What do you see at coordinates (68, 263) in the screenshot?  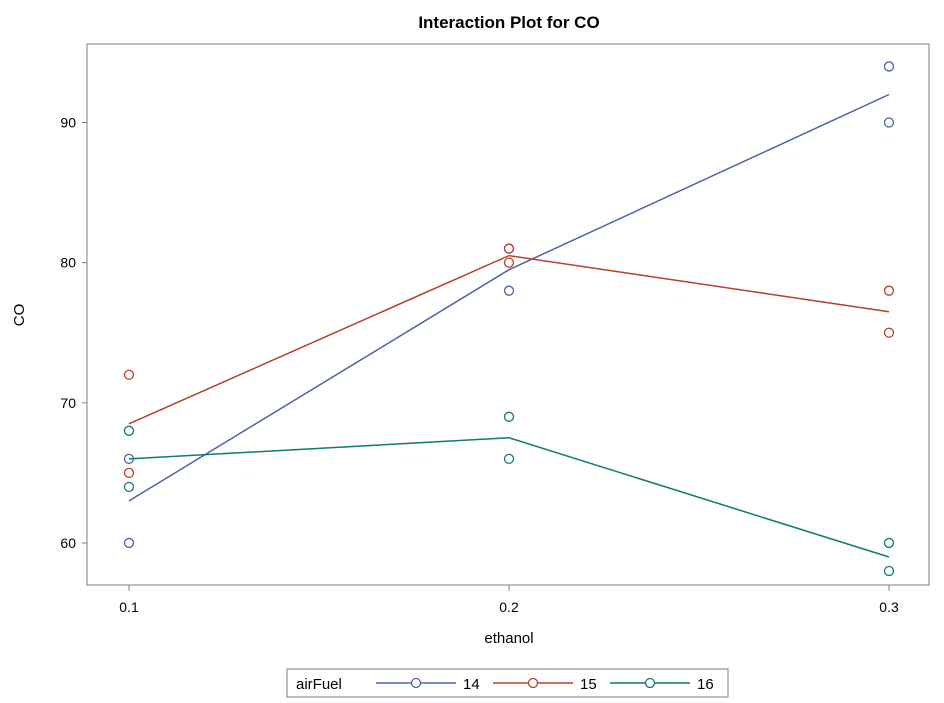 I see `y-tick-label: 80` at bounding box center [68, 263].